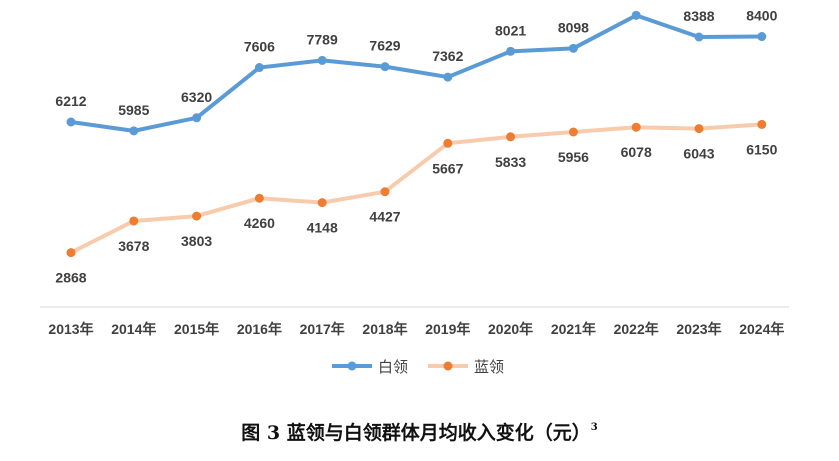 Image resolution: width=839 pixels, height=461 pixels. What do you see at coordinates (761, 329) in the screenshot?
I see `x-tick-label: 2024年` at bounding box center [761, 329].